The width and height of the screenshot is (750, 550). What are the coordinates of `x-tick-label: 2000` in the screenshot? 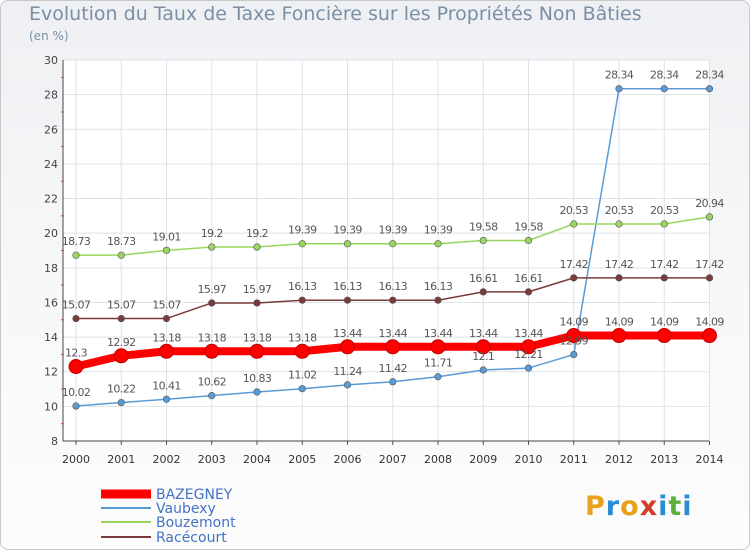 It's located at (76, 459).